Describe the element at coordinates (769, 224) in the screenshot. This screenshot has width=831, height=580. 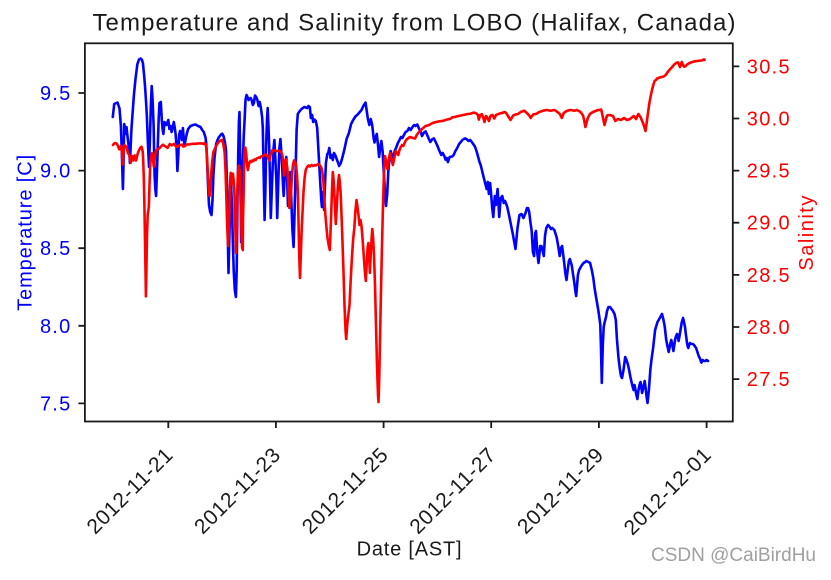
I see `svg-text: 29.0` at that location.